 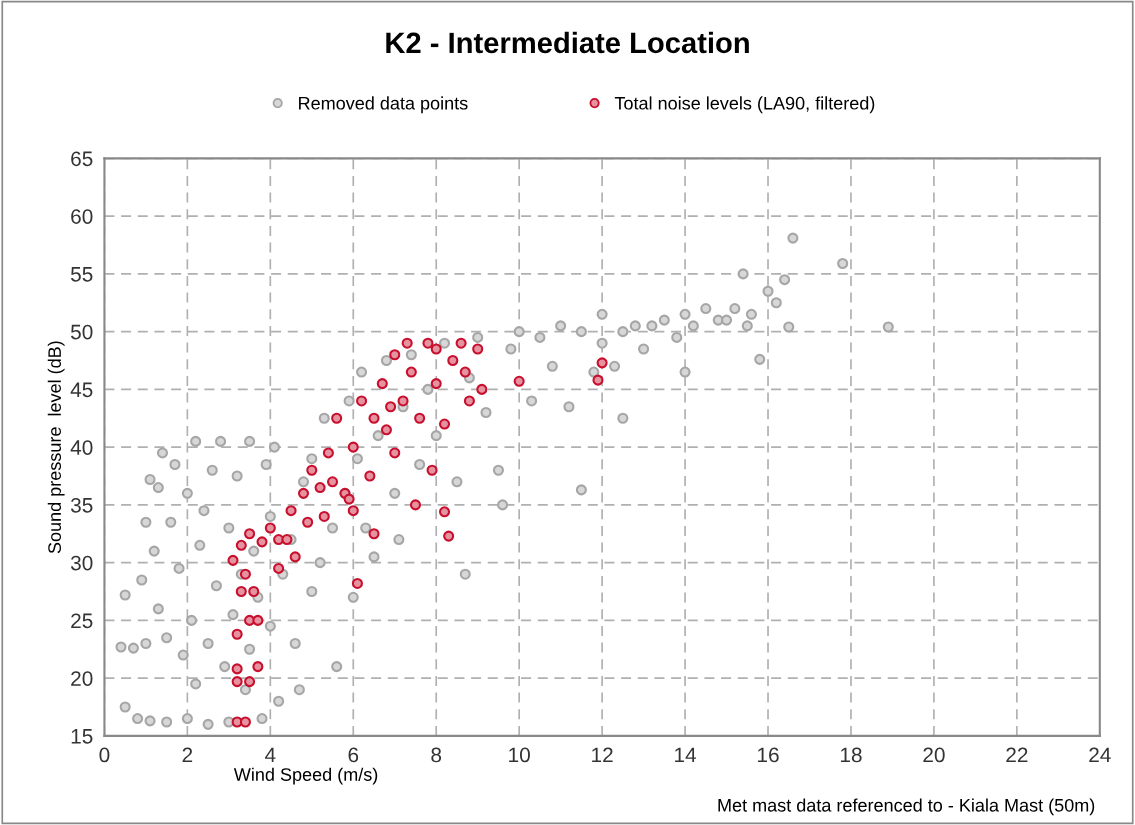 What do you see at coordinates (82, 678) in the screenshot?
I see `y-tick-label: 20` at bounding box center [82, 678].